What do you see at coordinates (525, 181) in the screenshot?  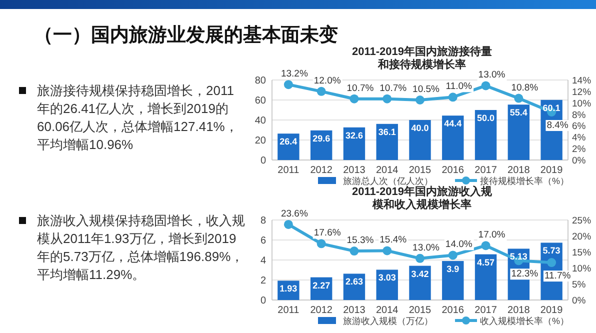 I see `legend-label: 接待规模增长率（%）` at bounding box center [525, 181].